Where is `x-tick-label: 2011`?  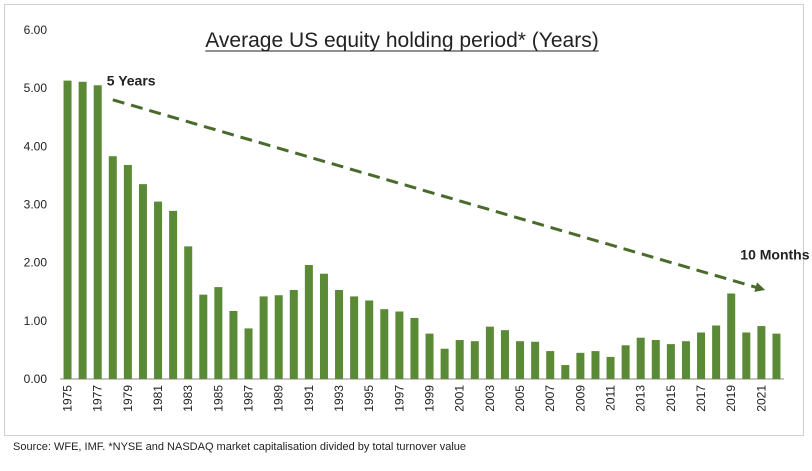 x-tick-label: 2011 is located at coordinates (611, 398).